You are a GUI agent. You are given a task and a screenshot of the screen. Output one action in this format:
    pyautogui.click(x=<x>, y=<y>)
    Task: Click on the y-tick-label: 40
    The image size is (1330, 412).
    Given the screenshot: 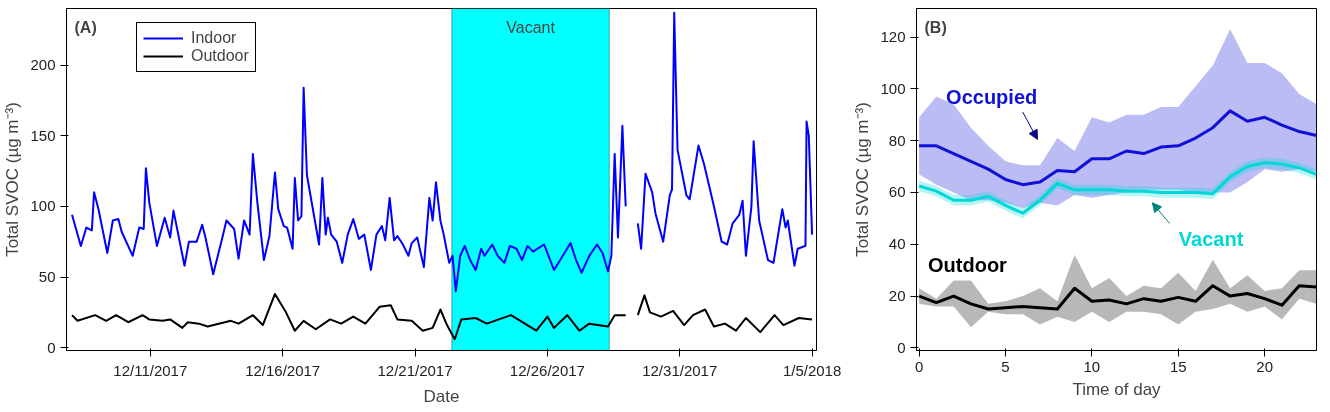 What is the action you would take?
    pyautogui.click(x=897, y=244)
    